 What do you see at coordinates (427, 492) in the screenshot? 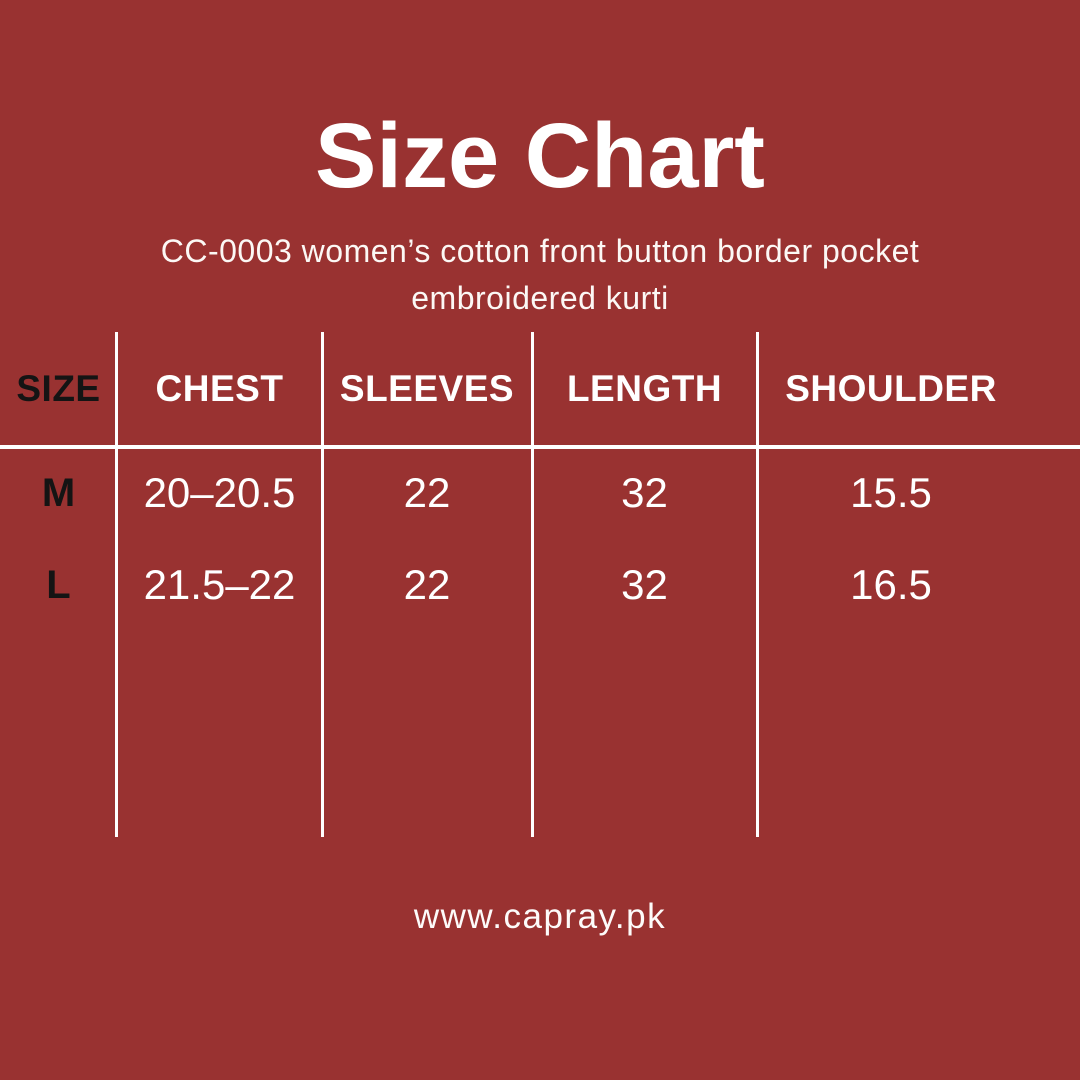
I see `sleeves-value-m: 22` at bounding box center [427, 492].